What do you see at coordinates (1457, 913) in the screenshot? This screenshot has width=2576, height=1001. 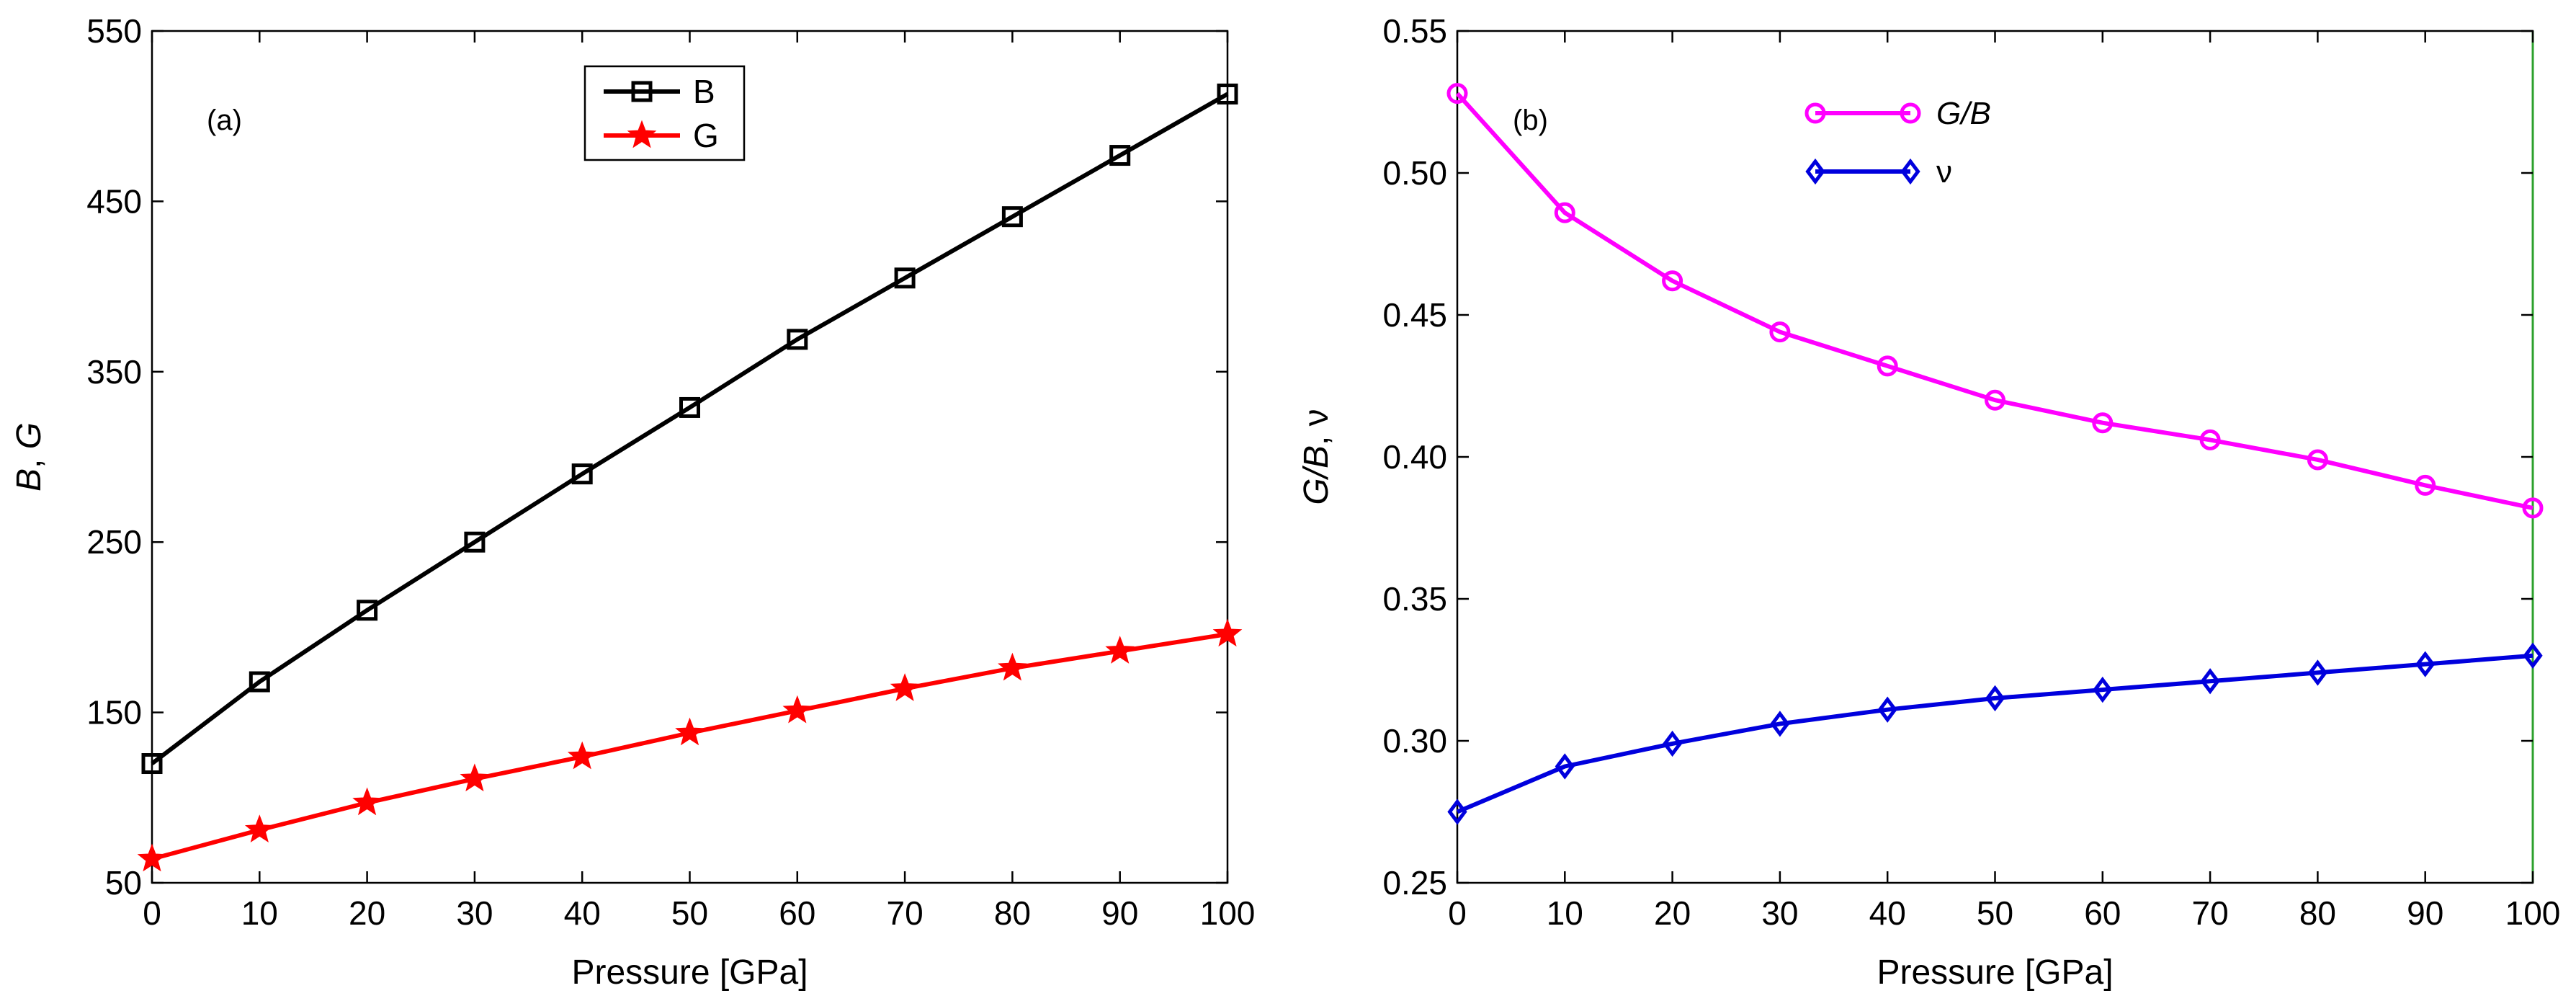 I see `x-tick-label: 0` at bounding box center [1457, 913].